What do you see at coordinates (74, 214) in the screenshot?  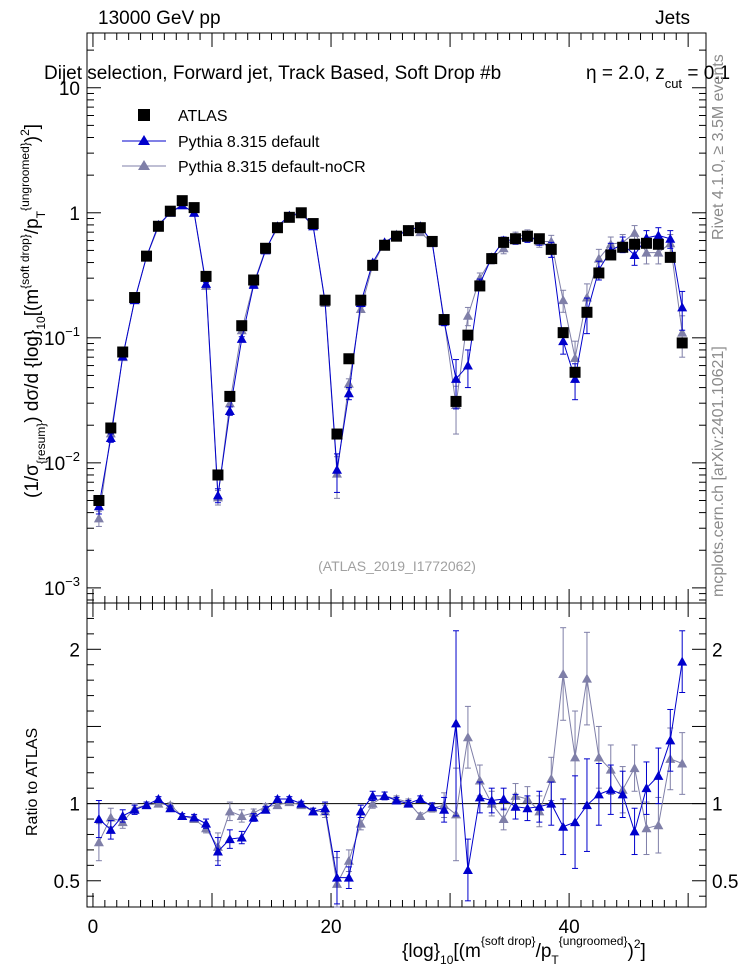 I see `y-tick-label: 1` at bounding box center [74, 214].